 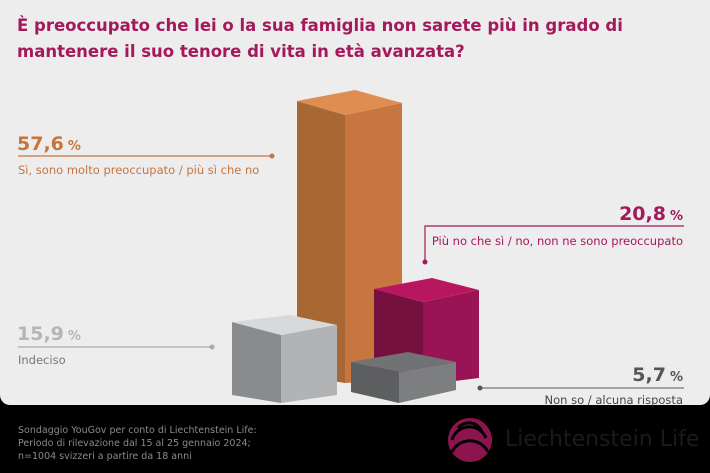 What do you see at coordinates (580, 388) in the screenshot?
I see `leader-darkgray` at bounding box center [580, 388].